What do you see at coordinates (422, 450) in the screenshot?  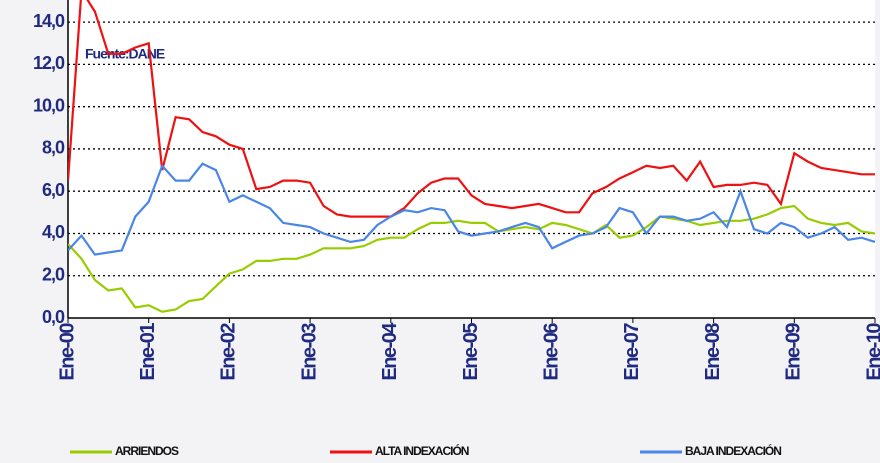 I see `legend-label: ALTA INDEXACIÓN` at bounding box center [422, 450].